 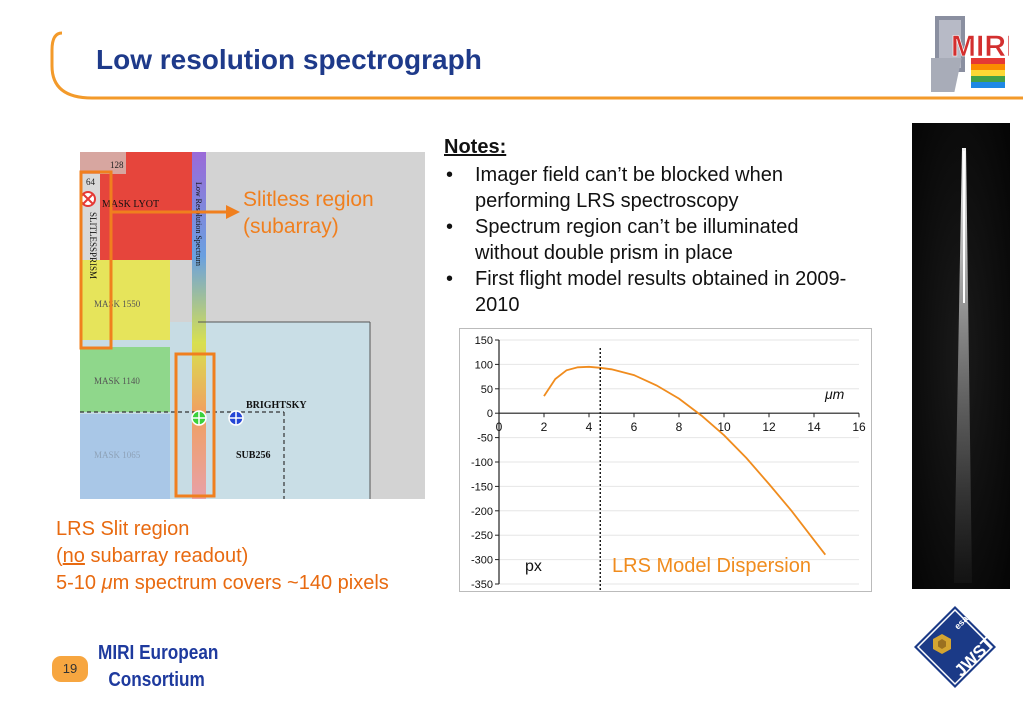 What do you see at coordinates (536, 65) in the screenshot?
I see `header-swoosh` at bounding box center [536, 65].